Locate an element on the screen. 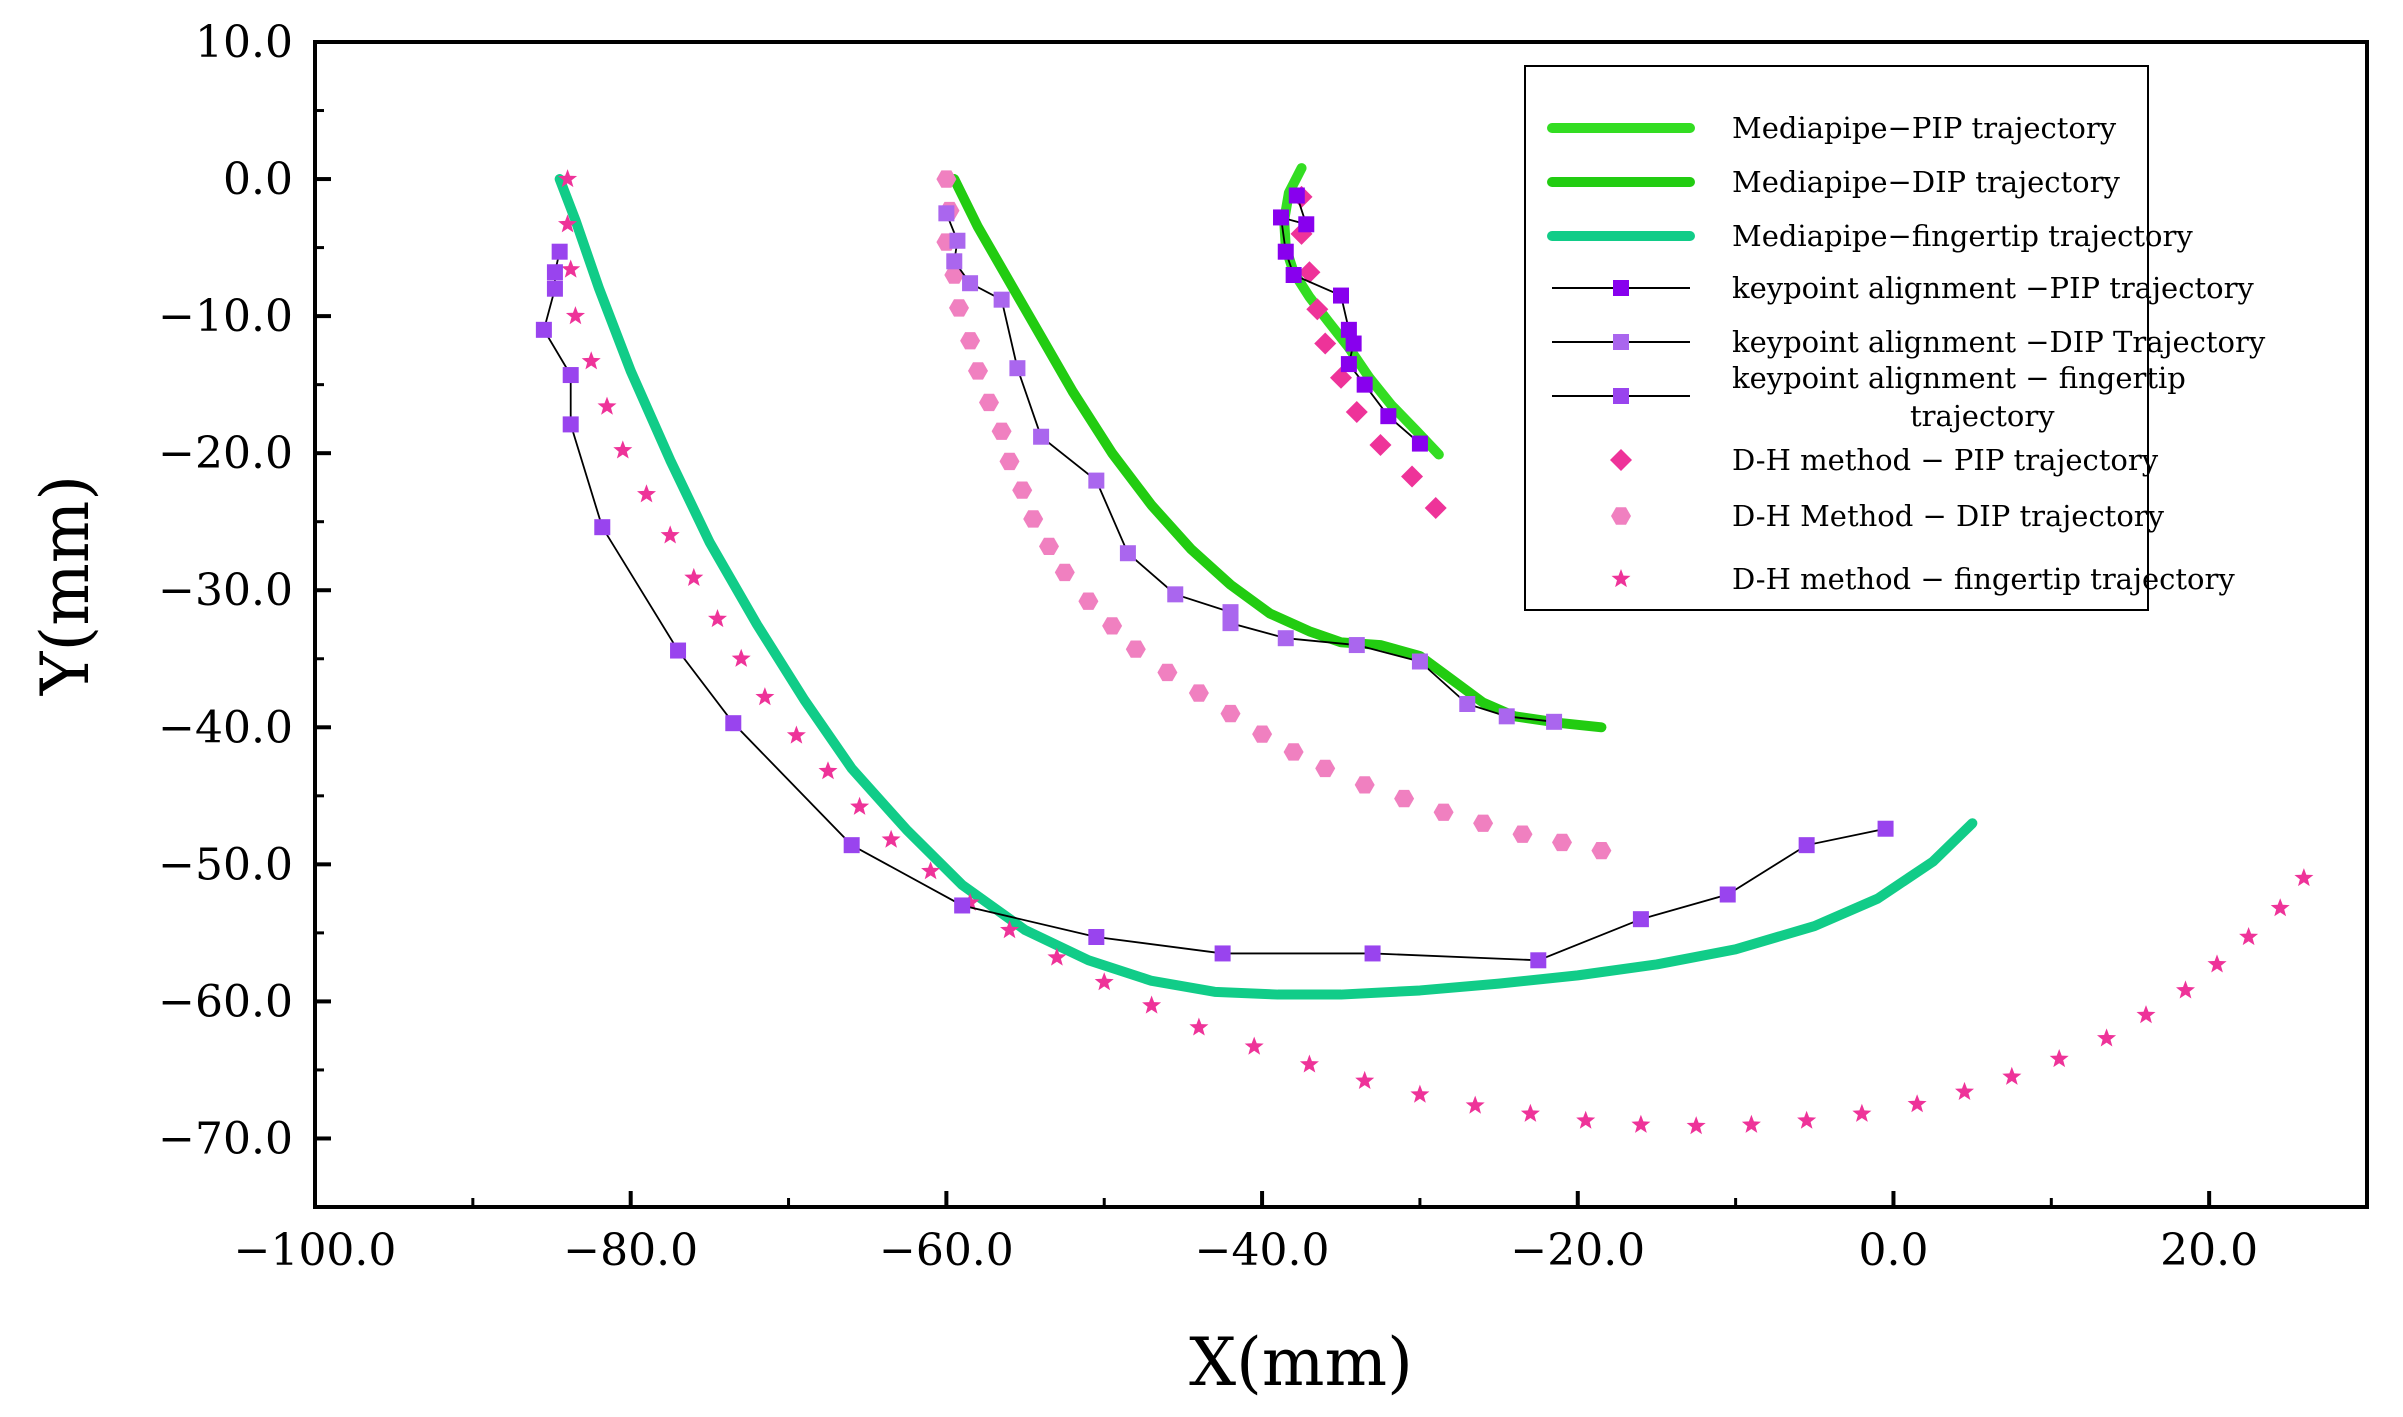 Image resolution: width=2403 pixels, height=1417 pixels. series-keypoint-alignment-dip-trajectory is located at coordinates (1250, 467).